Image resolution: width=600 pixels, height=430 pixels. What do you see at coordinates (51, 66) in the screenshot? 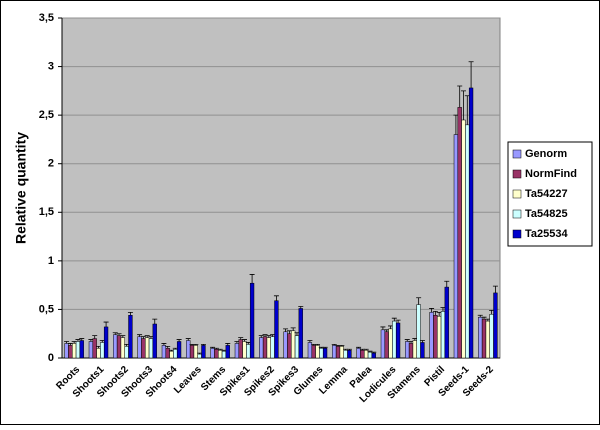
I see `y-tick-label: 3` at bounding box center [51, 66].